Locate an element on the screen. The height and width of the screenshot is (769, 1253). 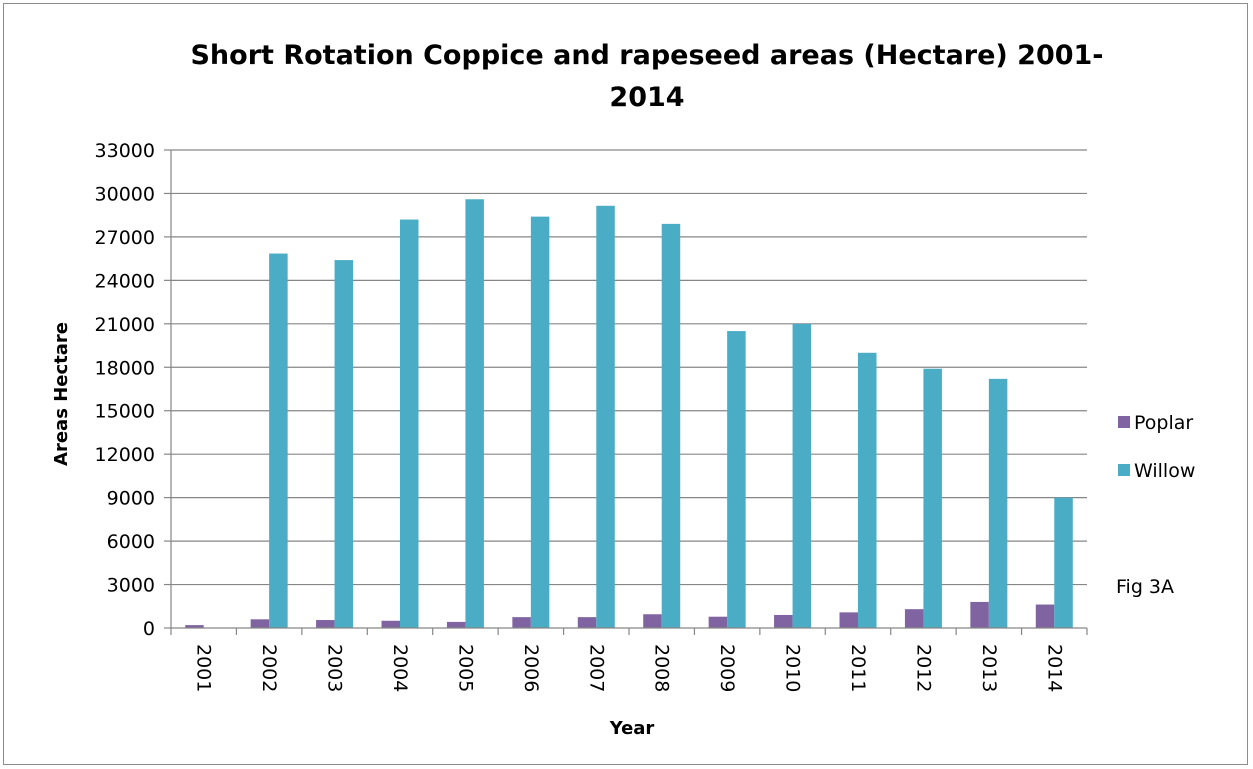
x-tick-label: 2011 is located at coordinates (858, 668).